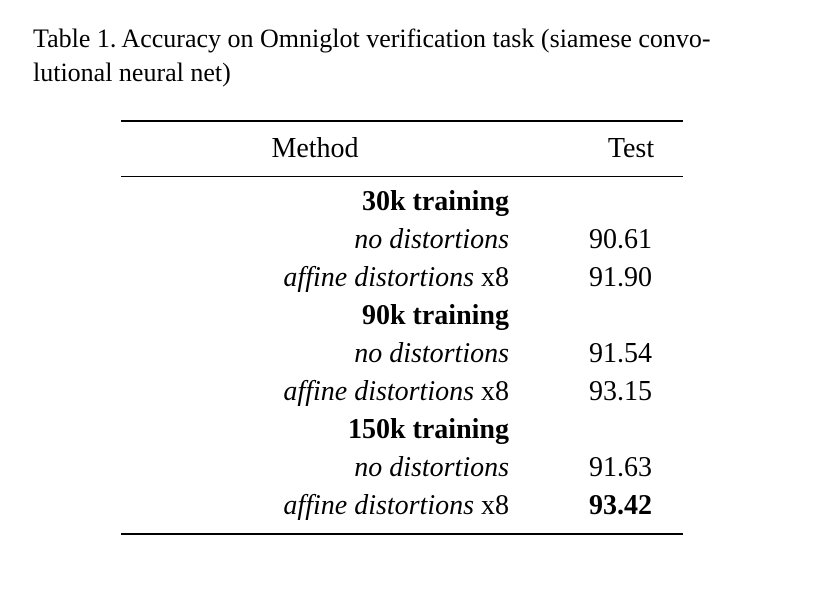  What do you see at coordinates (620, 353) in the screenshot?
I see `test-value: 91.54` at bounding box center [620, 353].